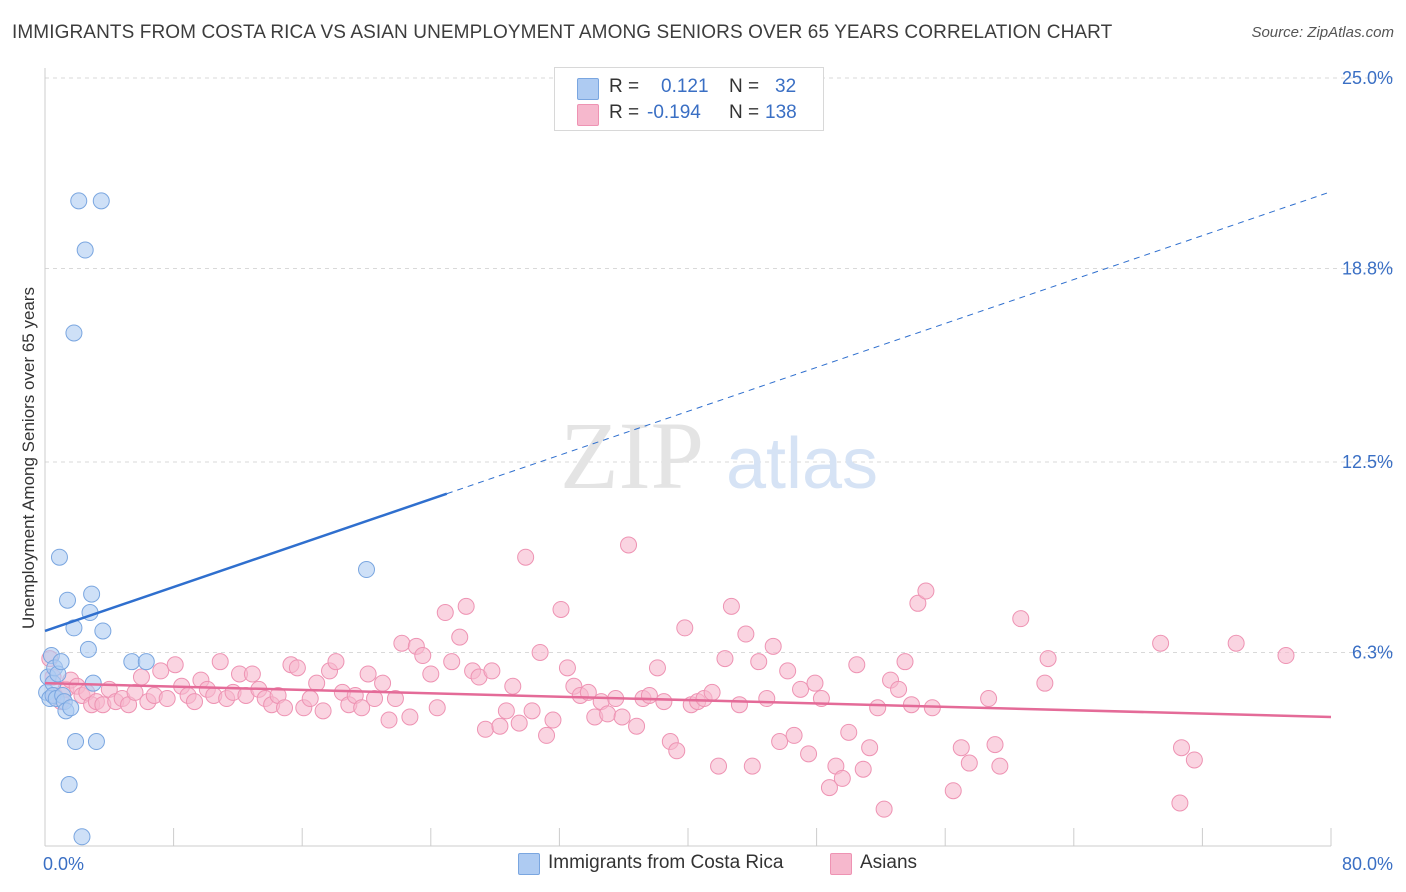  Describe the element at coordinates (666, 862) in the screenshot. I see `bottom-legend-label: Immigrants from Costa Rica` at that location.